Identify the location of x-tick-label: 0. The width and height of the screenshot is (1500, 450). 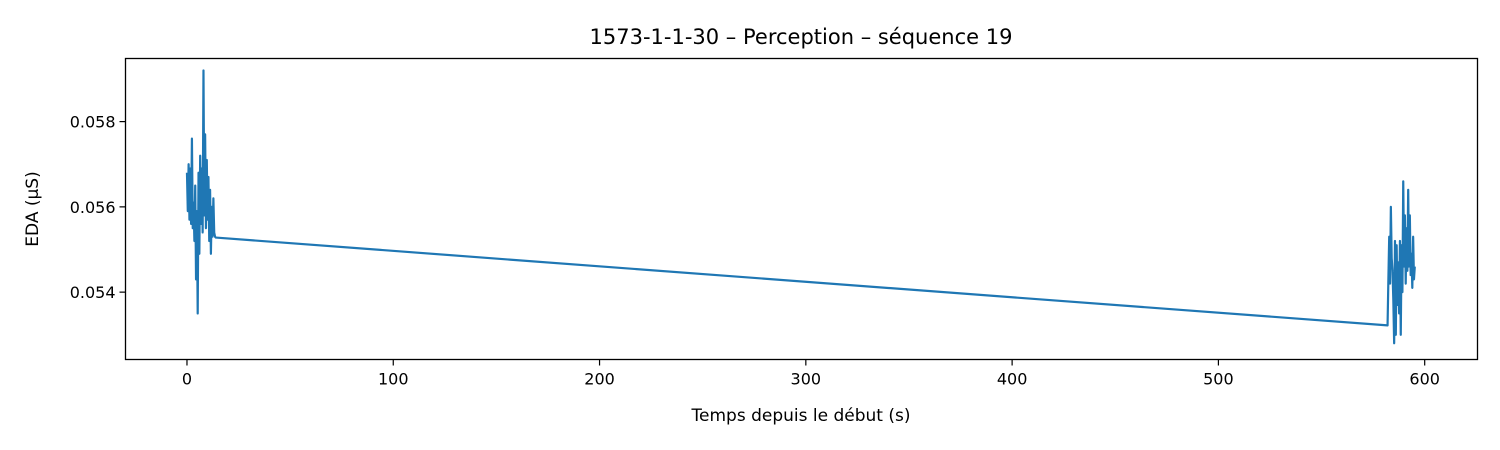
(187, 379).